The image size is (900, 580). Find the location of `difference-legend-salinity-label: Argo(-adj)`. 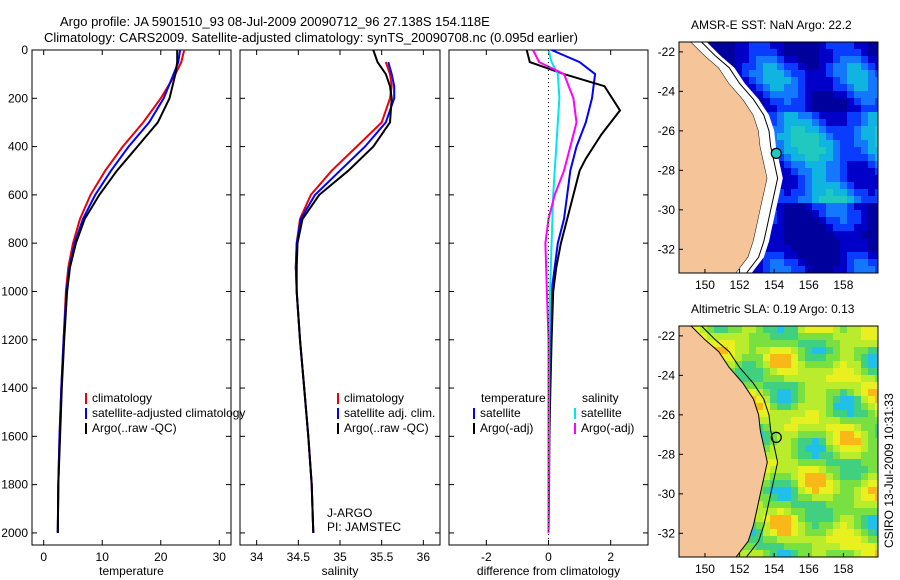

difference-legend-salinity-label: Argo(-adj) is located at coordinates (607, 428).